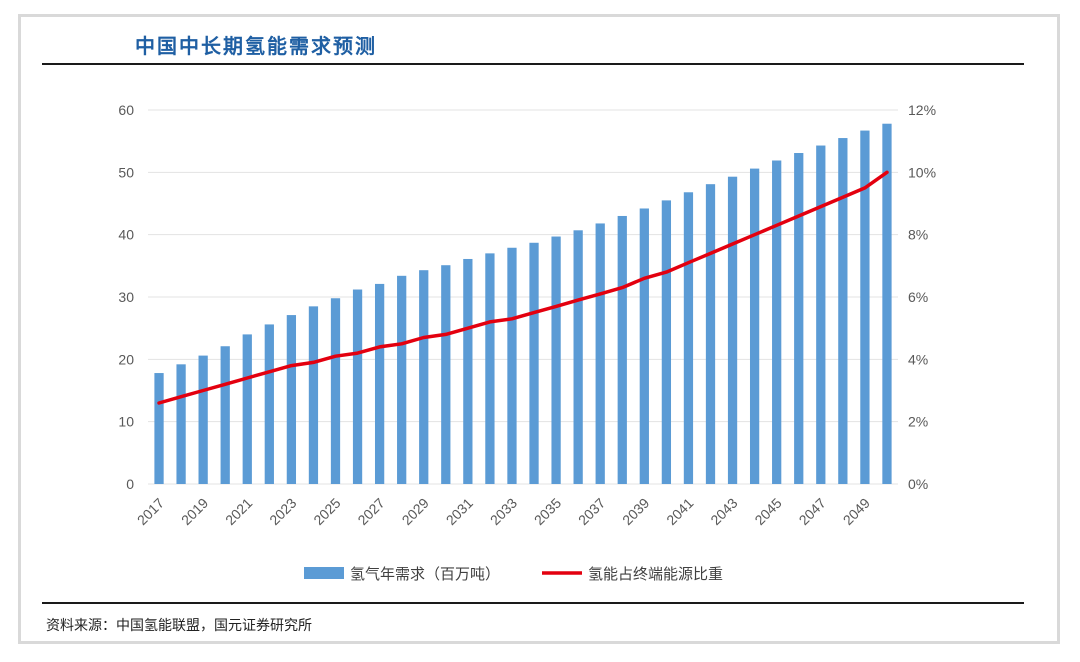 This screenshot has width=1080, height=662. Describe the element at coordinates (282, 511) in the screenshot. I see `x-tick-label: 2023` at that location.